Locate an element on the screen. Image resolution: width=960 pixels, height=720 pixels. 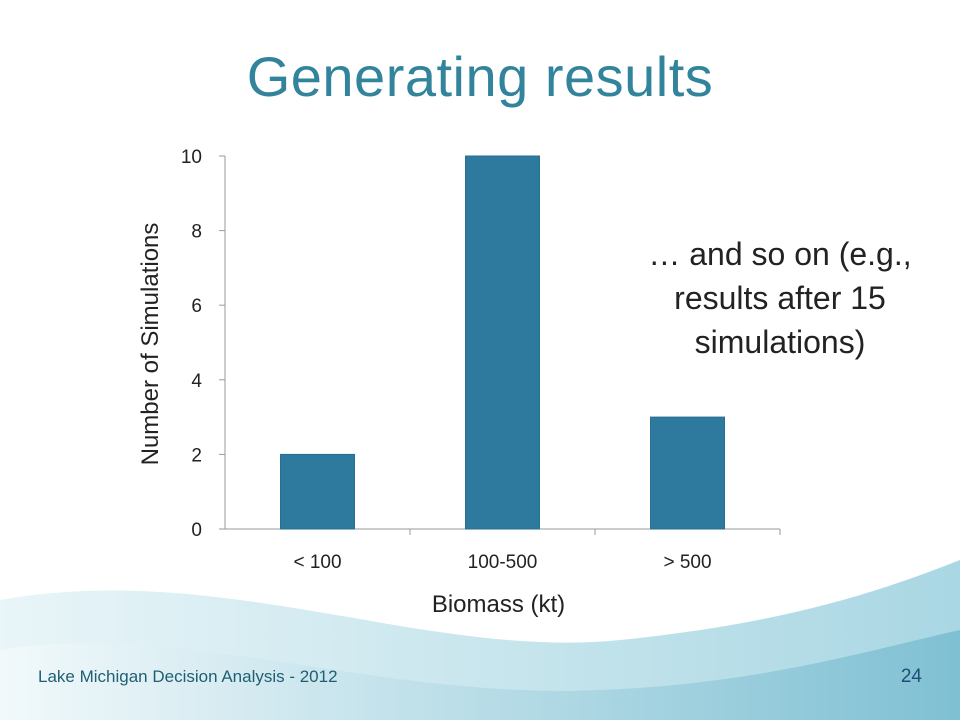
page-number: 24 is located at coordinates (911, 676).